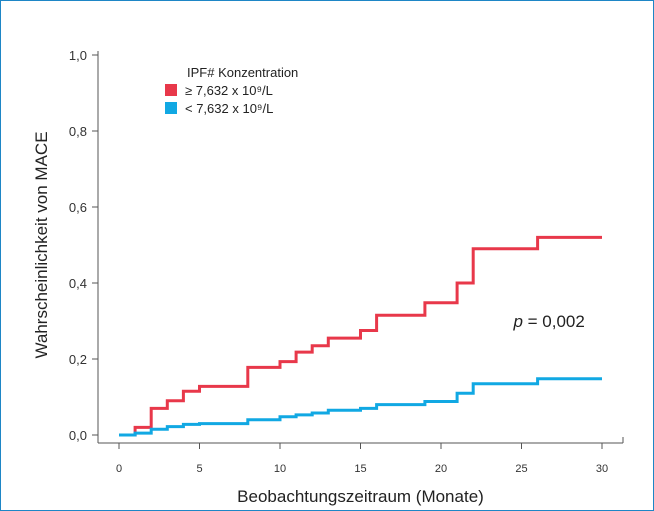  I want to click on x-tick-label: 30, so click(602, 469).